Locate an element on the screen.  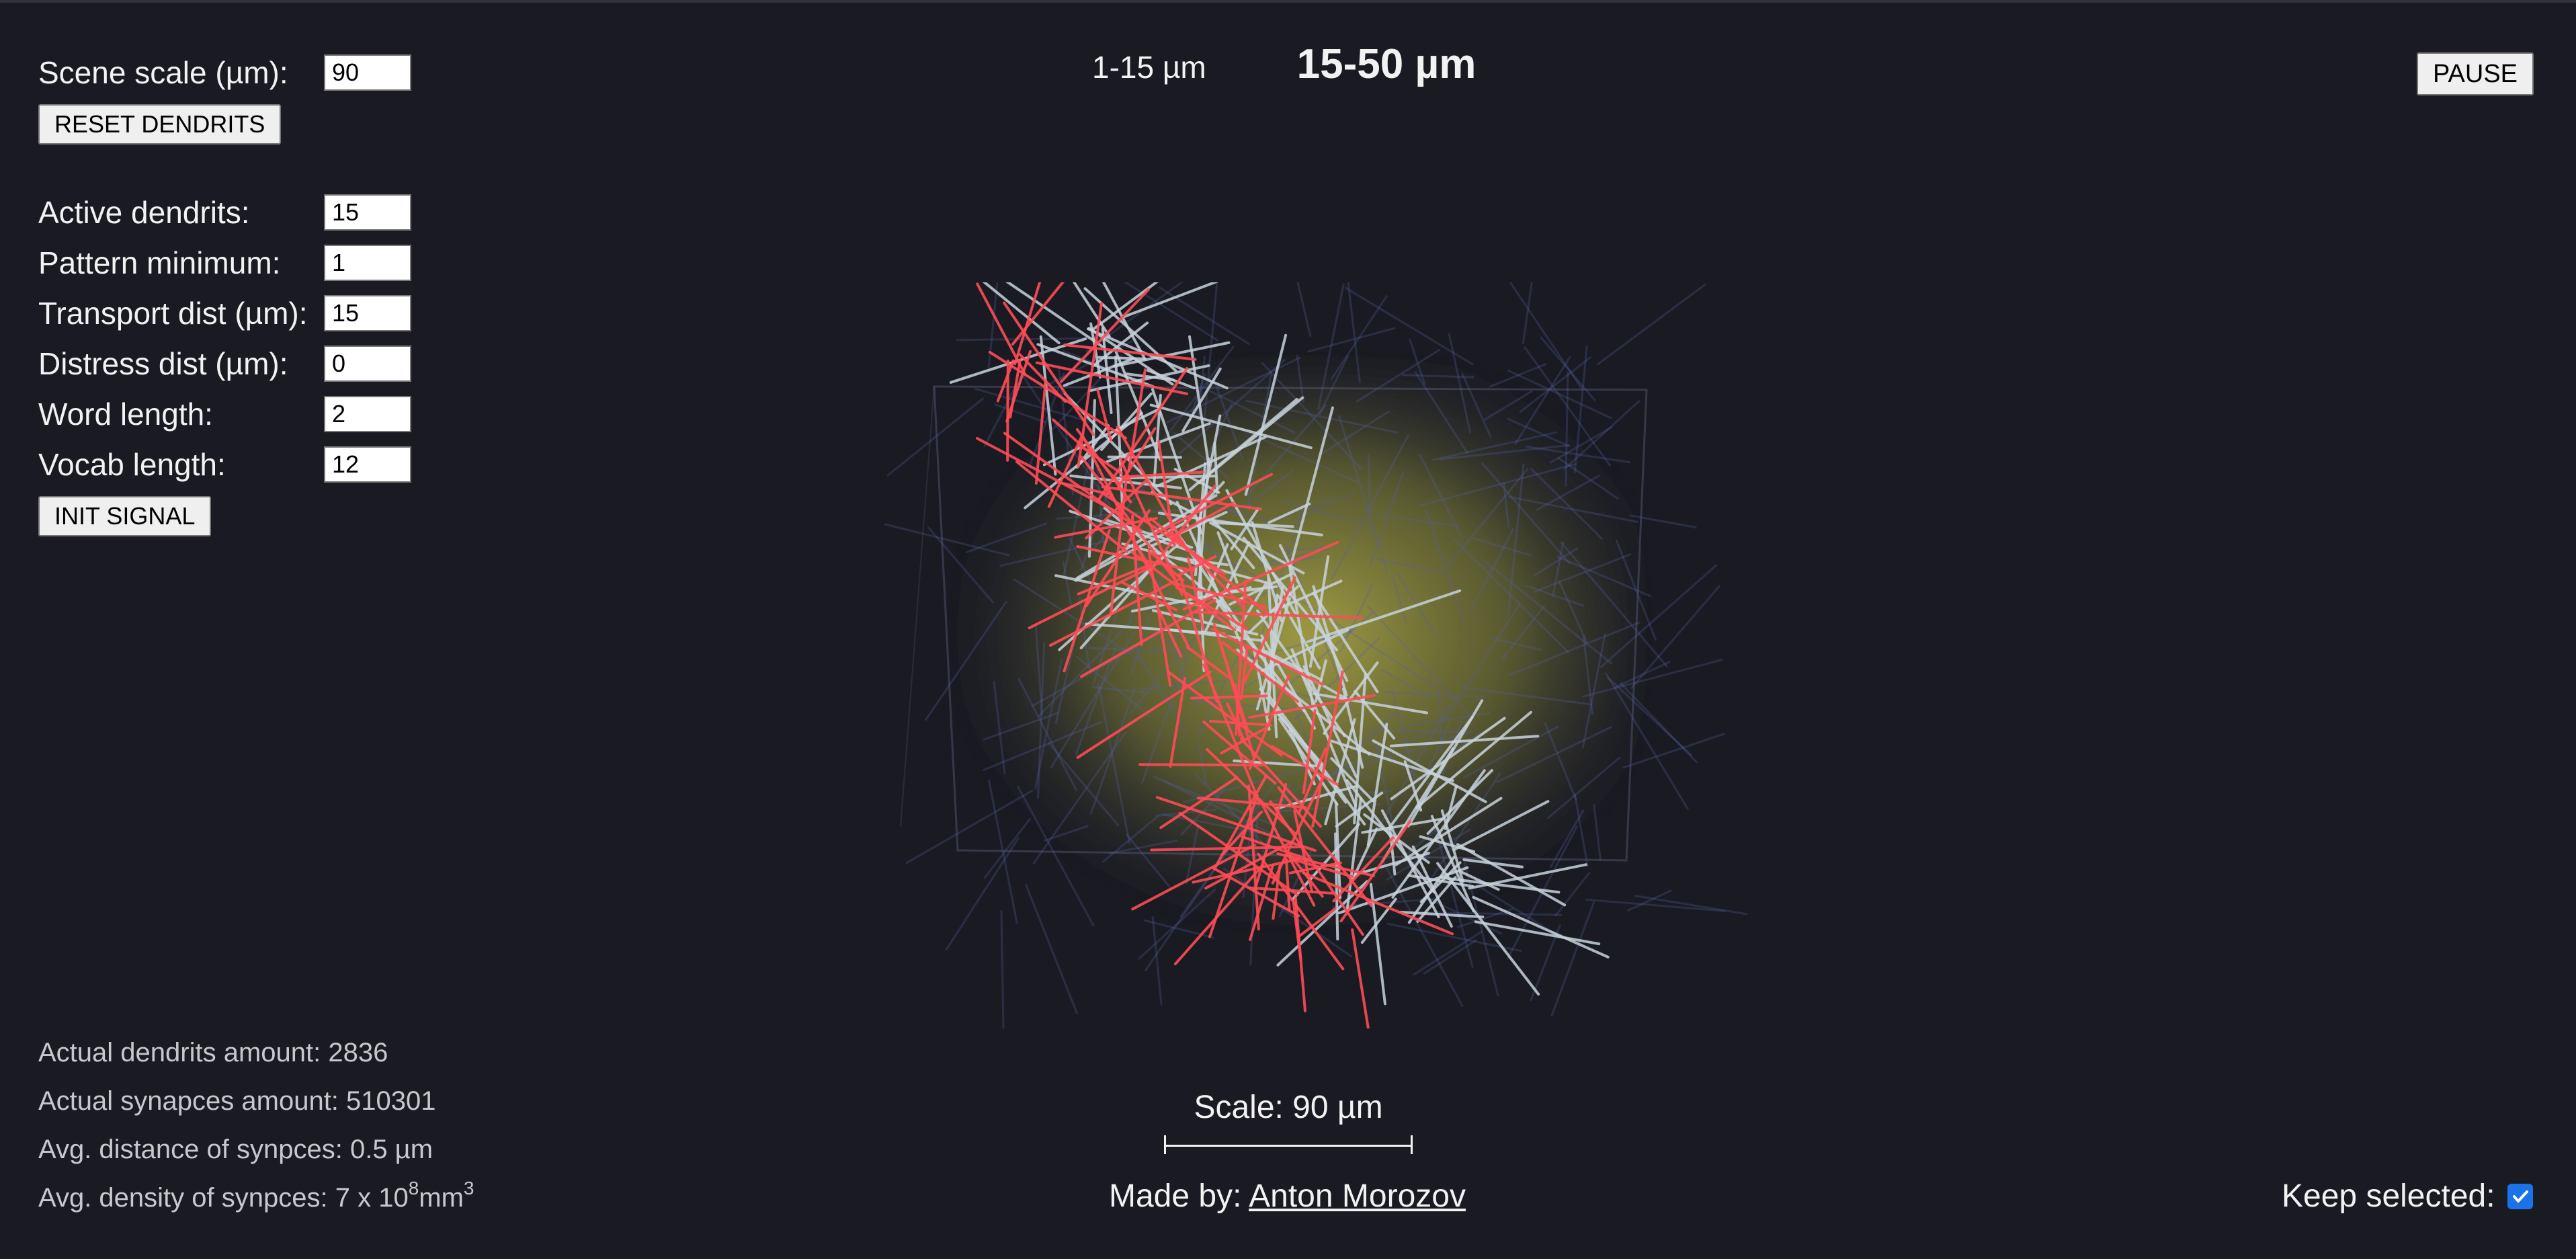
density-exponent: 8 is located at coordinates (413, 1188).